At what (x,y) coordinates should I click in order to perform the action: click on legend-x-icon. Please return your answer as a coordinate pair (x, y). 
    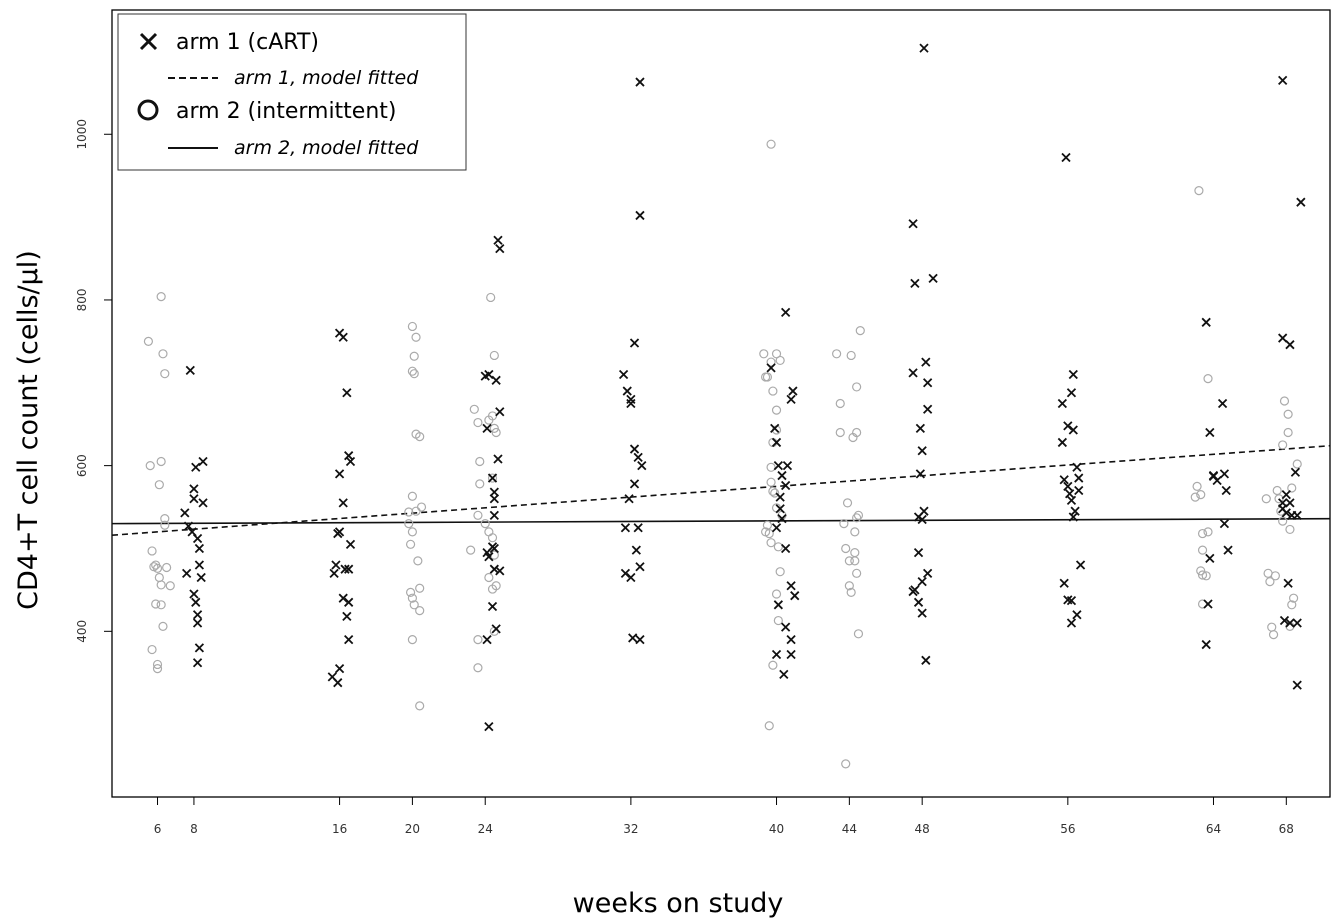
    Looking at the image, I should click on (148, 41).